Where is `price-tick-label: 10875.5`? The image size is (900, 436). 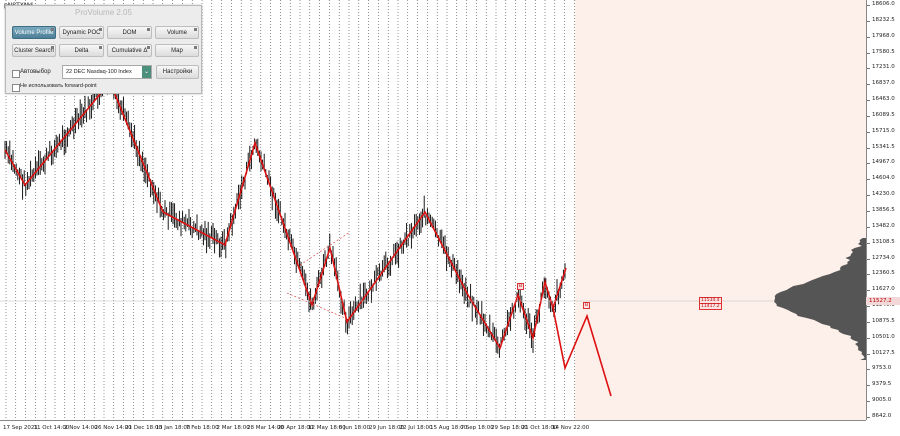 price-tick-label: 10875.5 is located at coordinates (881, 320).